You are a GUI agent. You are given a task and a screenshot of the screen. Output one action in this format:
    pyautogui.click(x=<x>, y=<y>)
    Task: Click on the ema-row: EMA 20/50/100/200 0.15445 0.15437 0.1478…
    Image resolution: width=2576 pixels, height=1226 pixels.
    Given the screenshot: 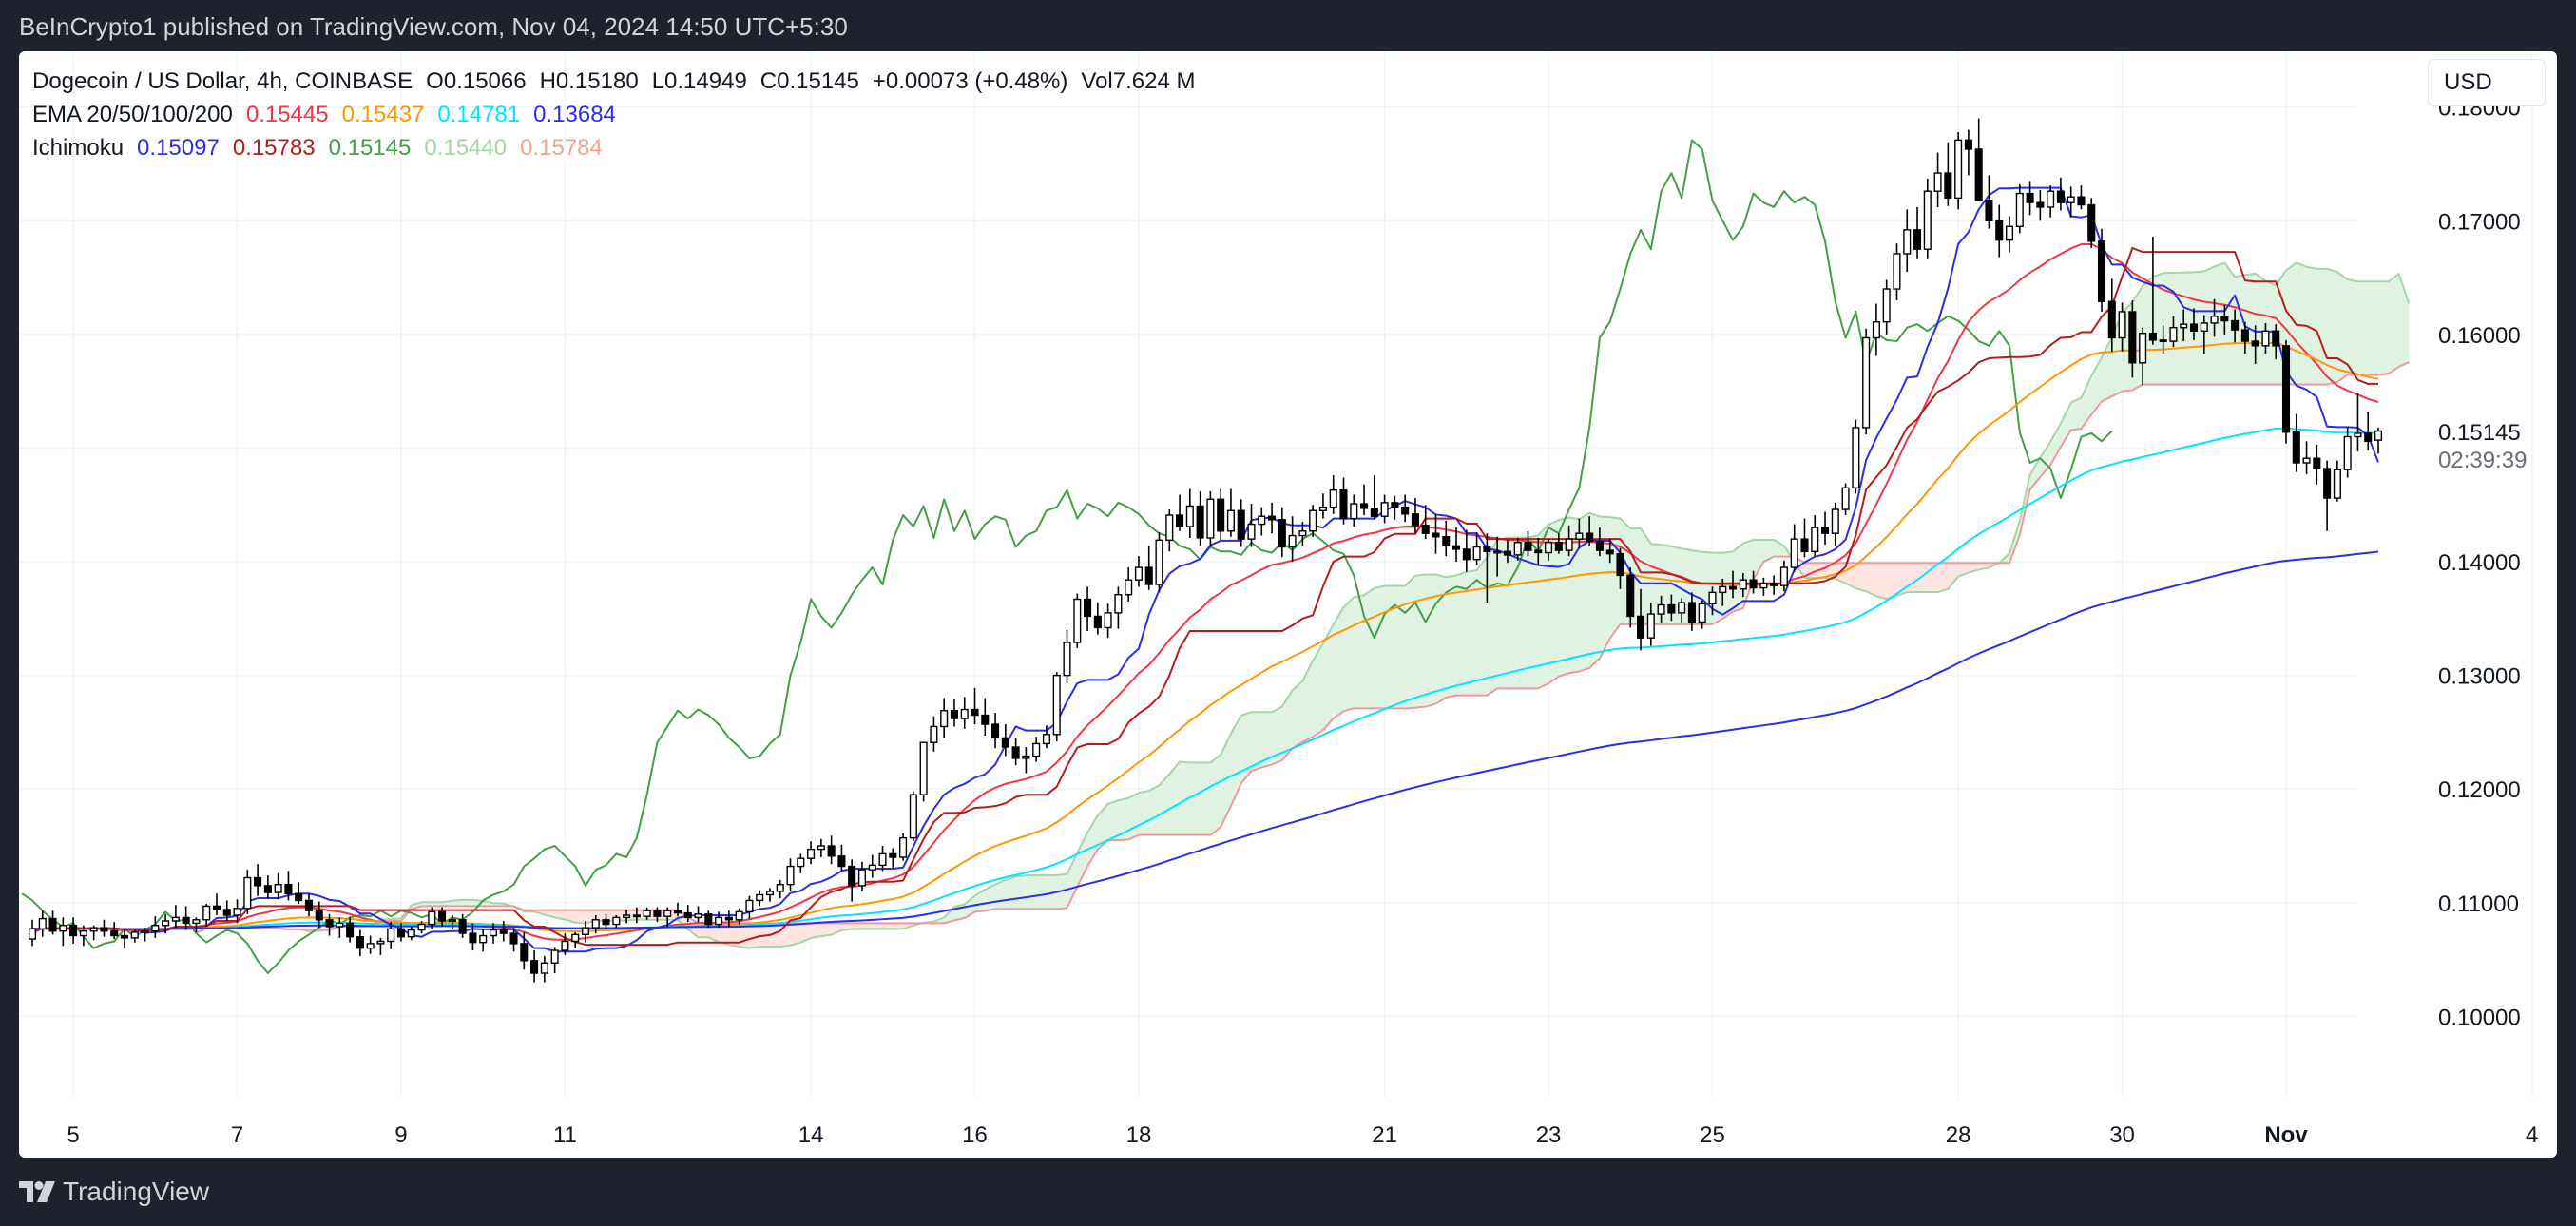 What is the action you would take?
    pyautogui.click(x=614, y=115)
    